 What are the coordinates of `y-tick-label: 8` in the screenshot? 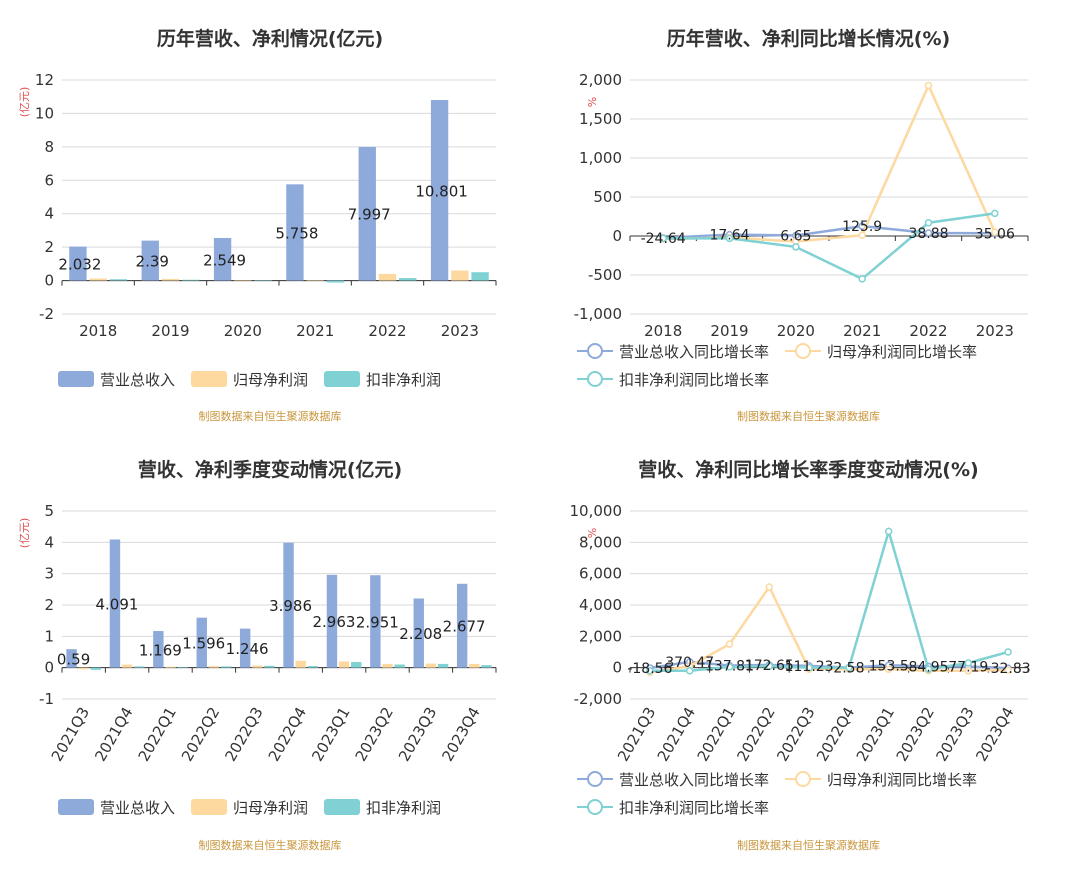 It's located at (49, 147).